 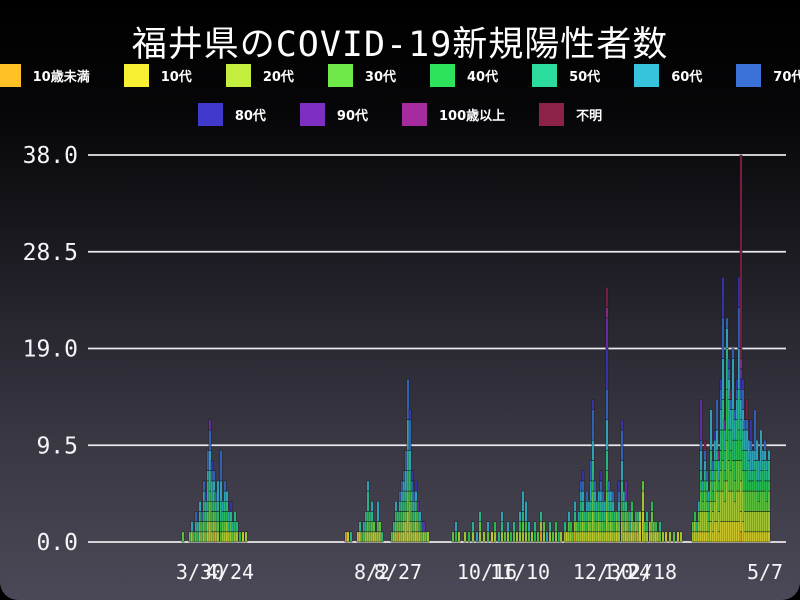 What do you see at coordinates (472, 116) in the screenshot?
I see `legend-label: 100歳以上` at bounding box center [472, 116].